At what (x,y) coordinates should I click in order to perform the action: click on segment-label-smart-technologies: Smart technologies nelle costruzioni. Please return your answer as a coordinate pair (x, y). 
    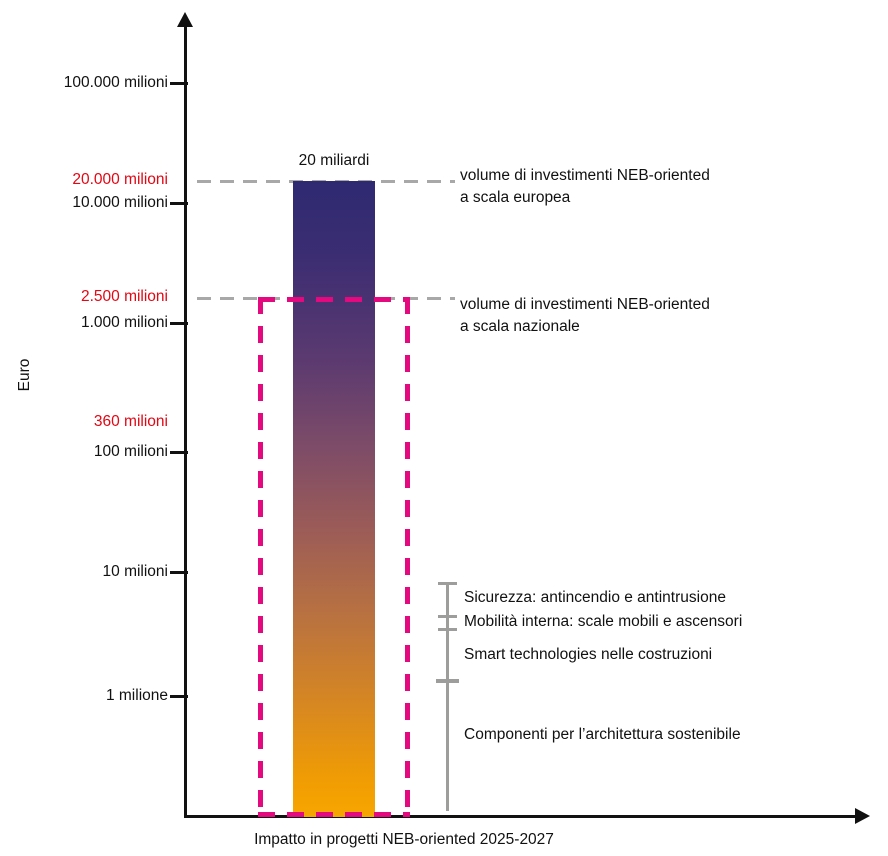
    Looking at the image, I should click on (588, 654).